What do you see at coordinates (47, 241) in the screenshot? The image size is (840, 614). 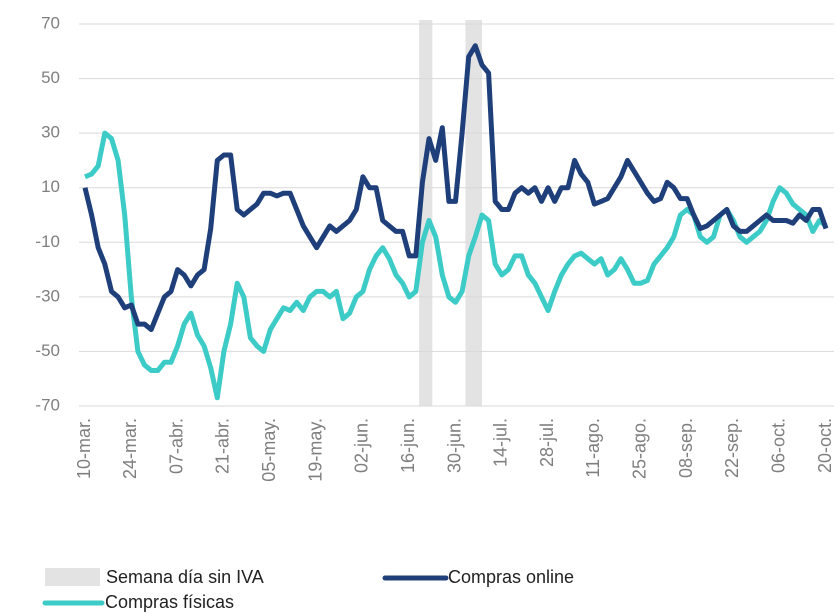 I see `y-tick-label: -10` at bounding box center [47, 241].